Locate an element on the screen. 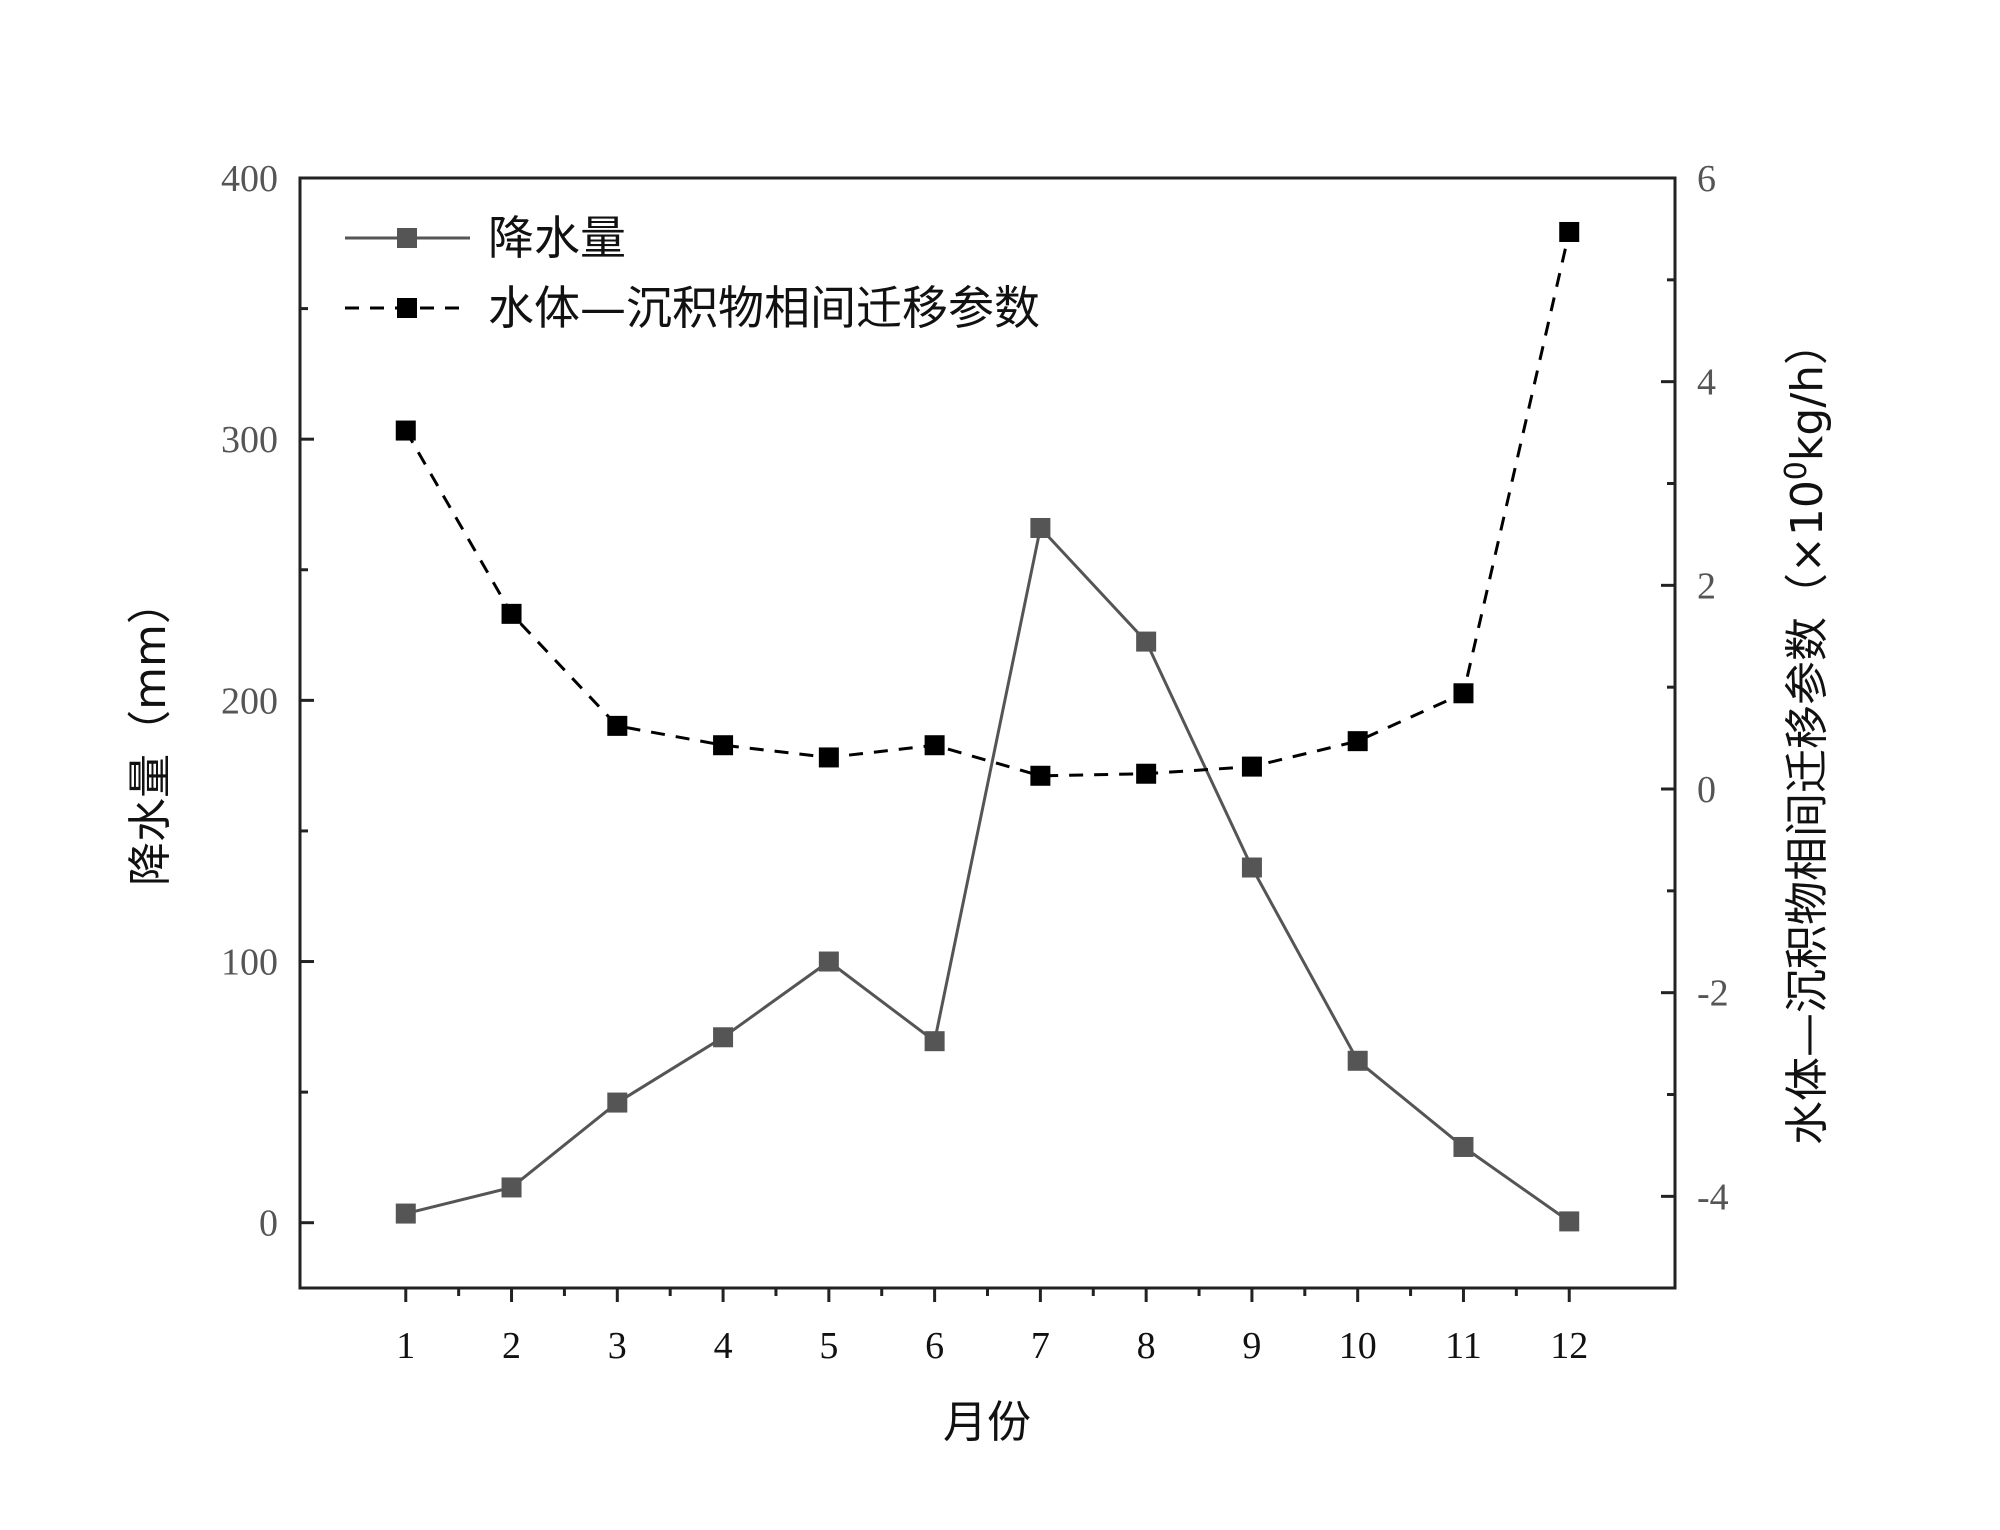 The image size is (2000, 1530). left-y-tick-label: 100 is located at coordinates (249, 963).